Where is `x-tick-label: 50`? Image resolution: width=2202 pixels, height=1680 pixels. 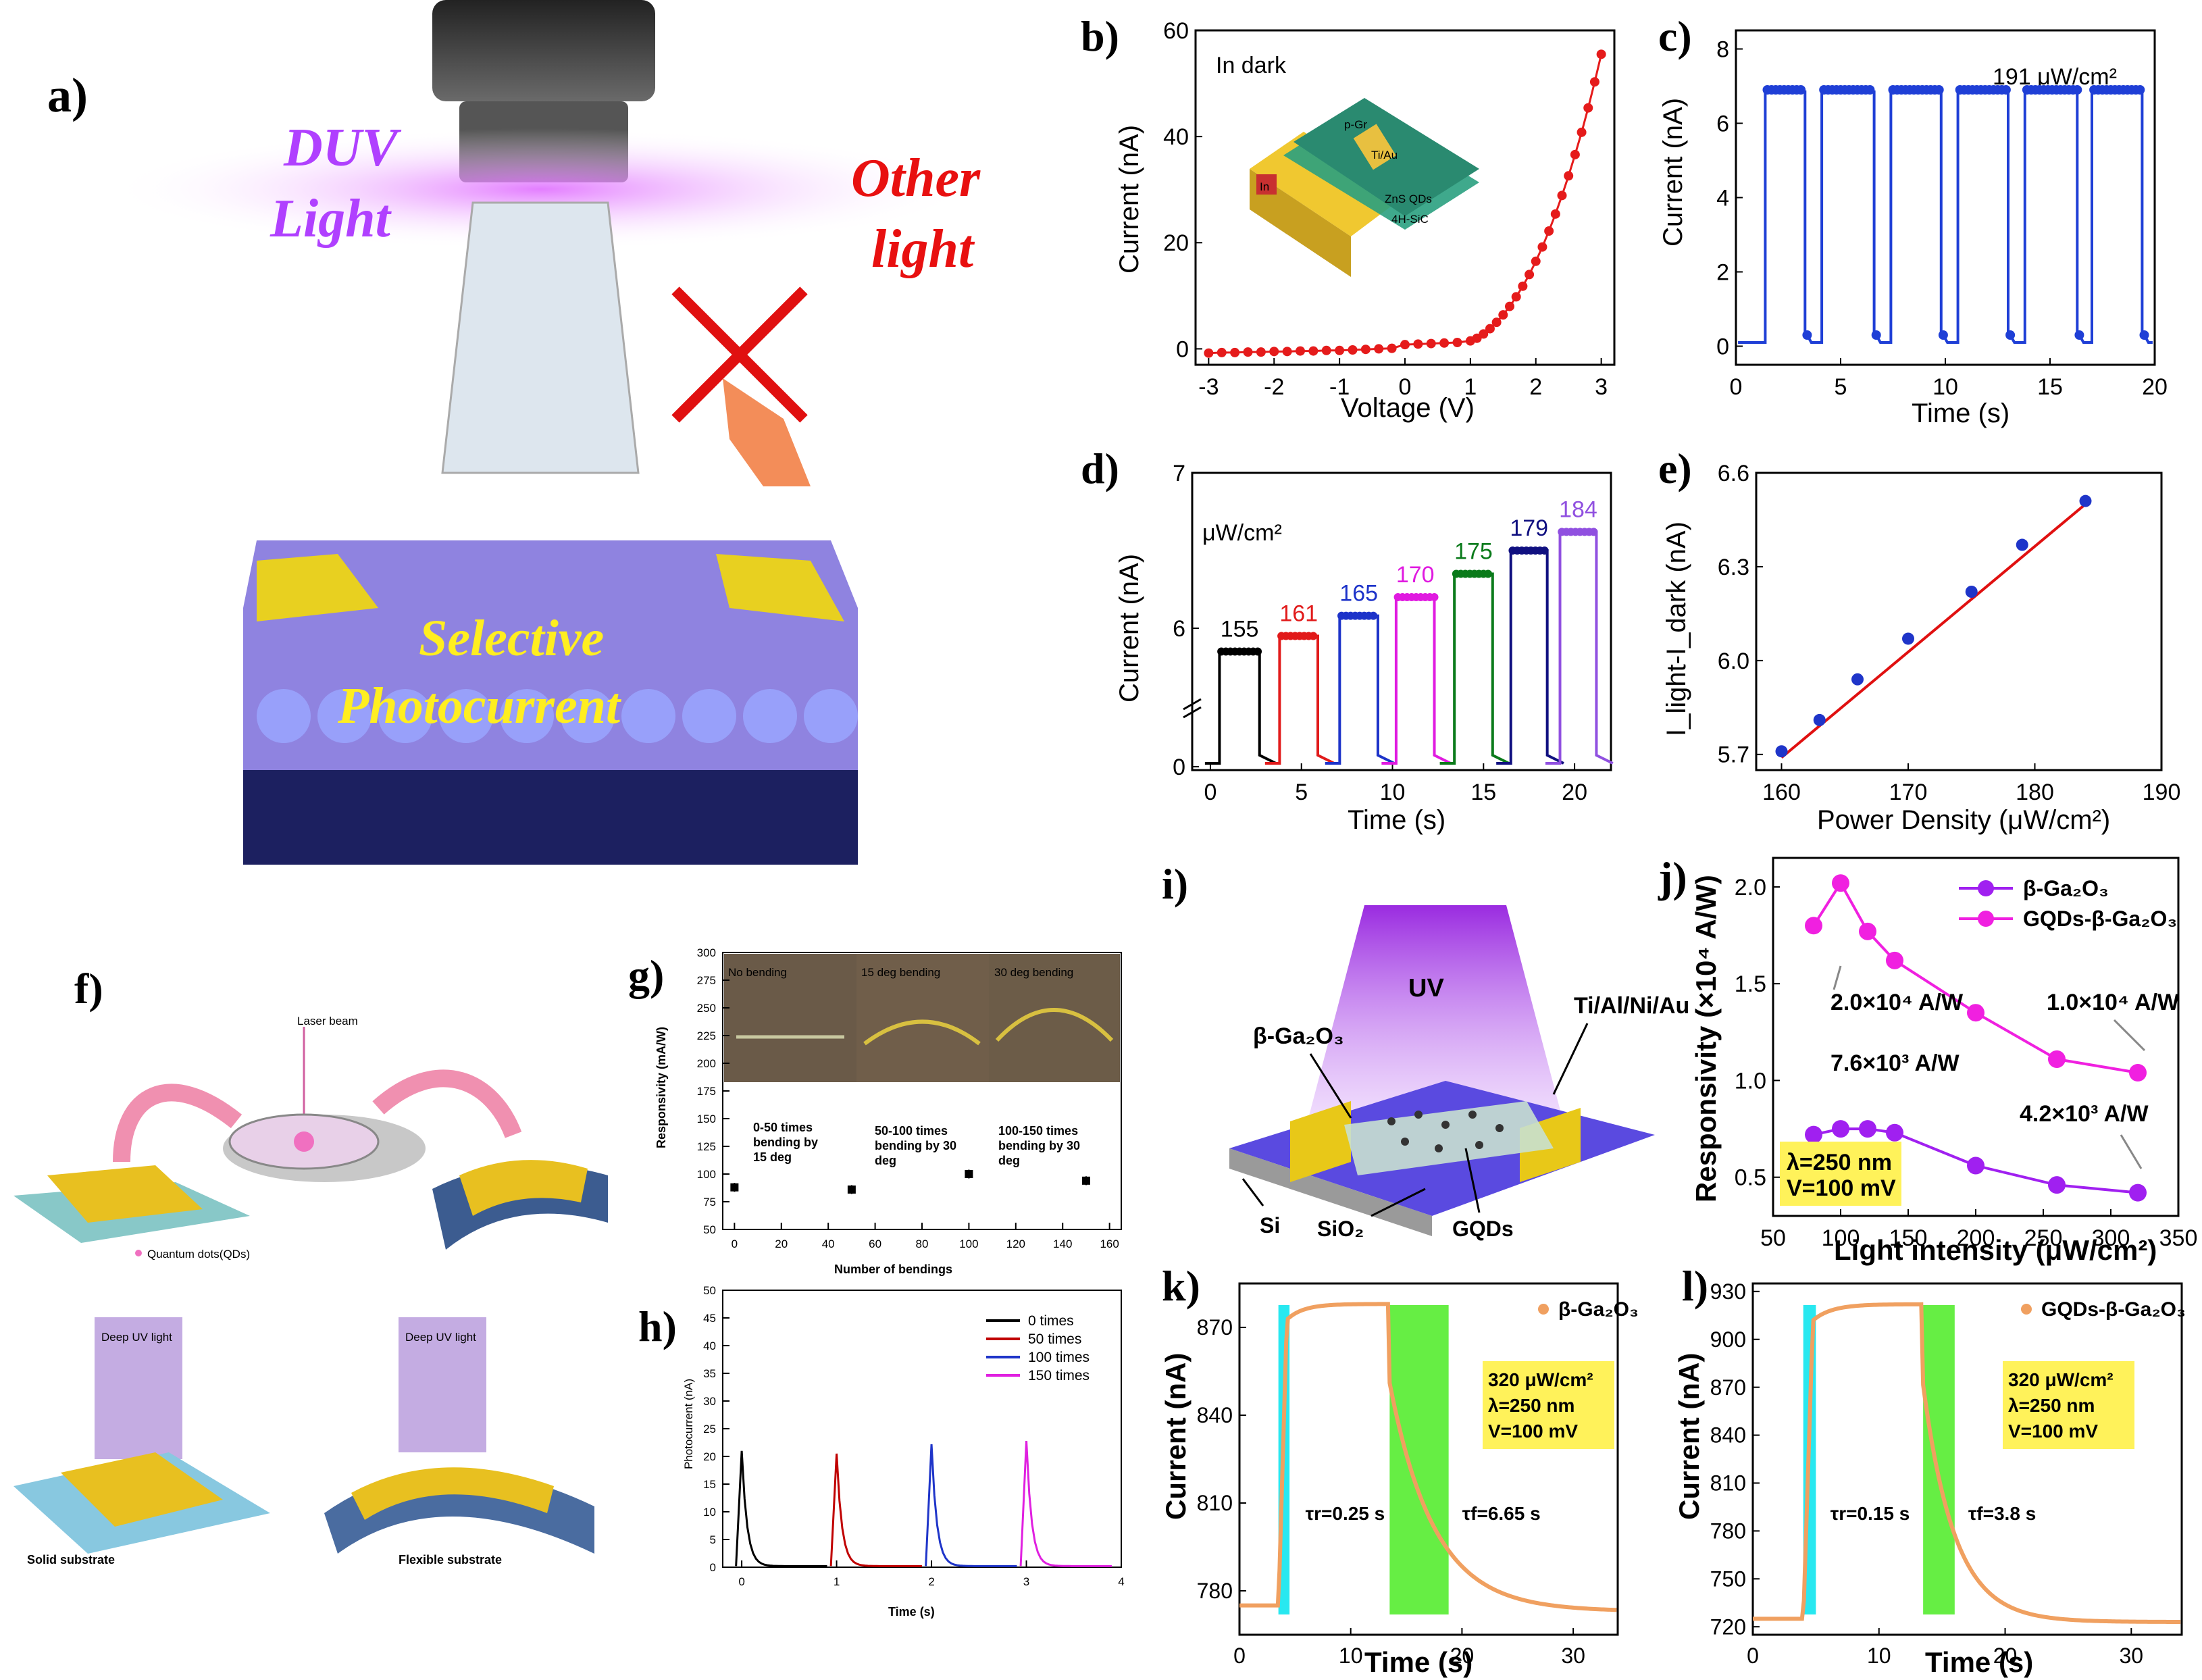
x-tick-label: 50 is located at coordinates (1773, 1238).